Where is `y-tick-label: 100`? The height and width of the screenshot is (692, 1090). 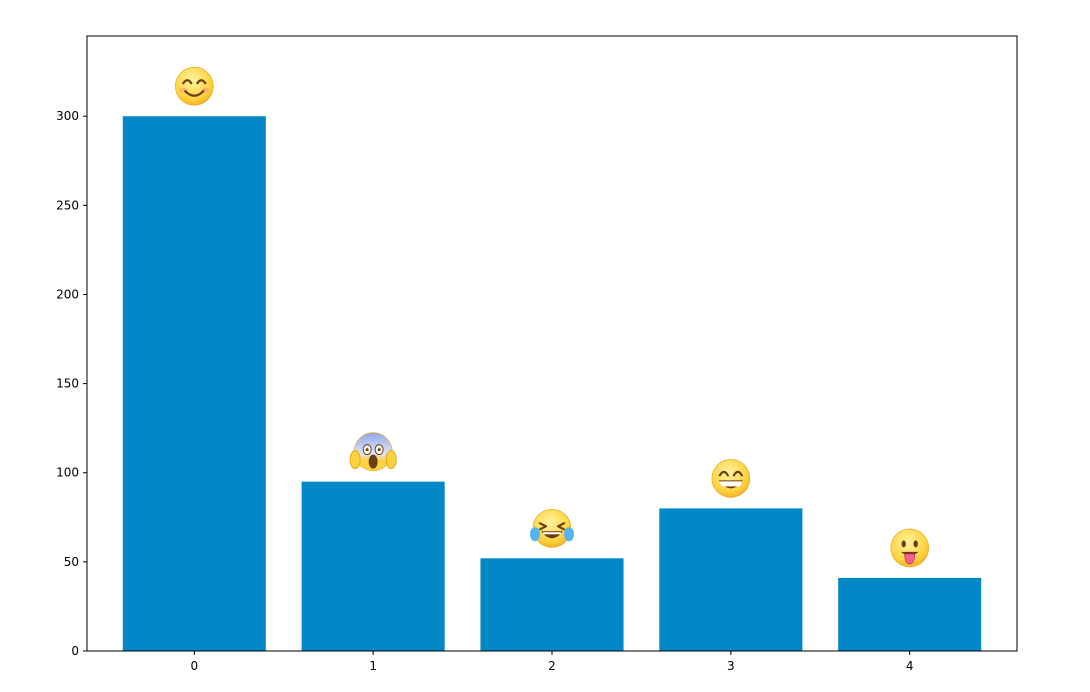 y-tick-label: 100 is located at coordinates (67, 473).